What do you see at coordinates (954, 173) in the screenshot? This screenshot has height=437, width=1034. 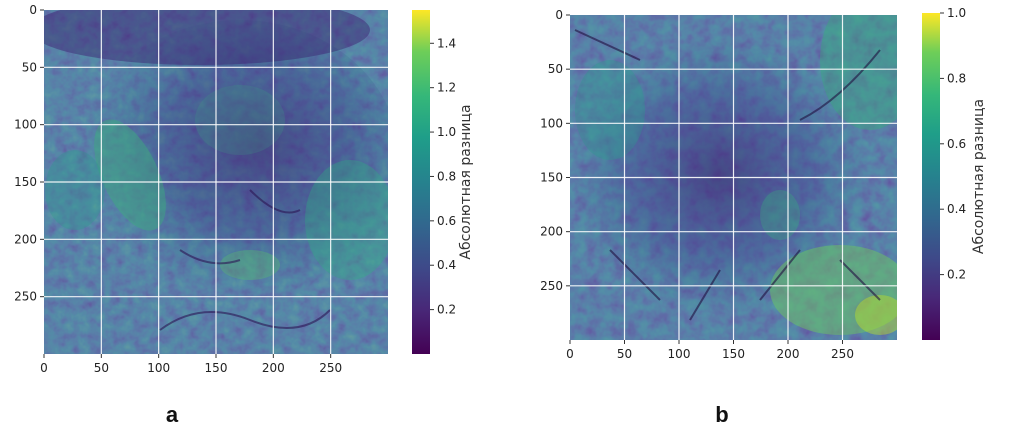 I see `colorbar-b: 0.2 0.4 0.6 0.8 1.0 Абсолютная разница` at bounding box center [954, 173].